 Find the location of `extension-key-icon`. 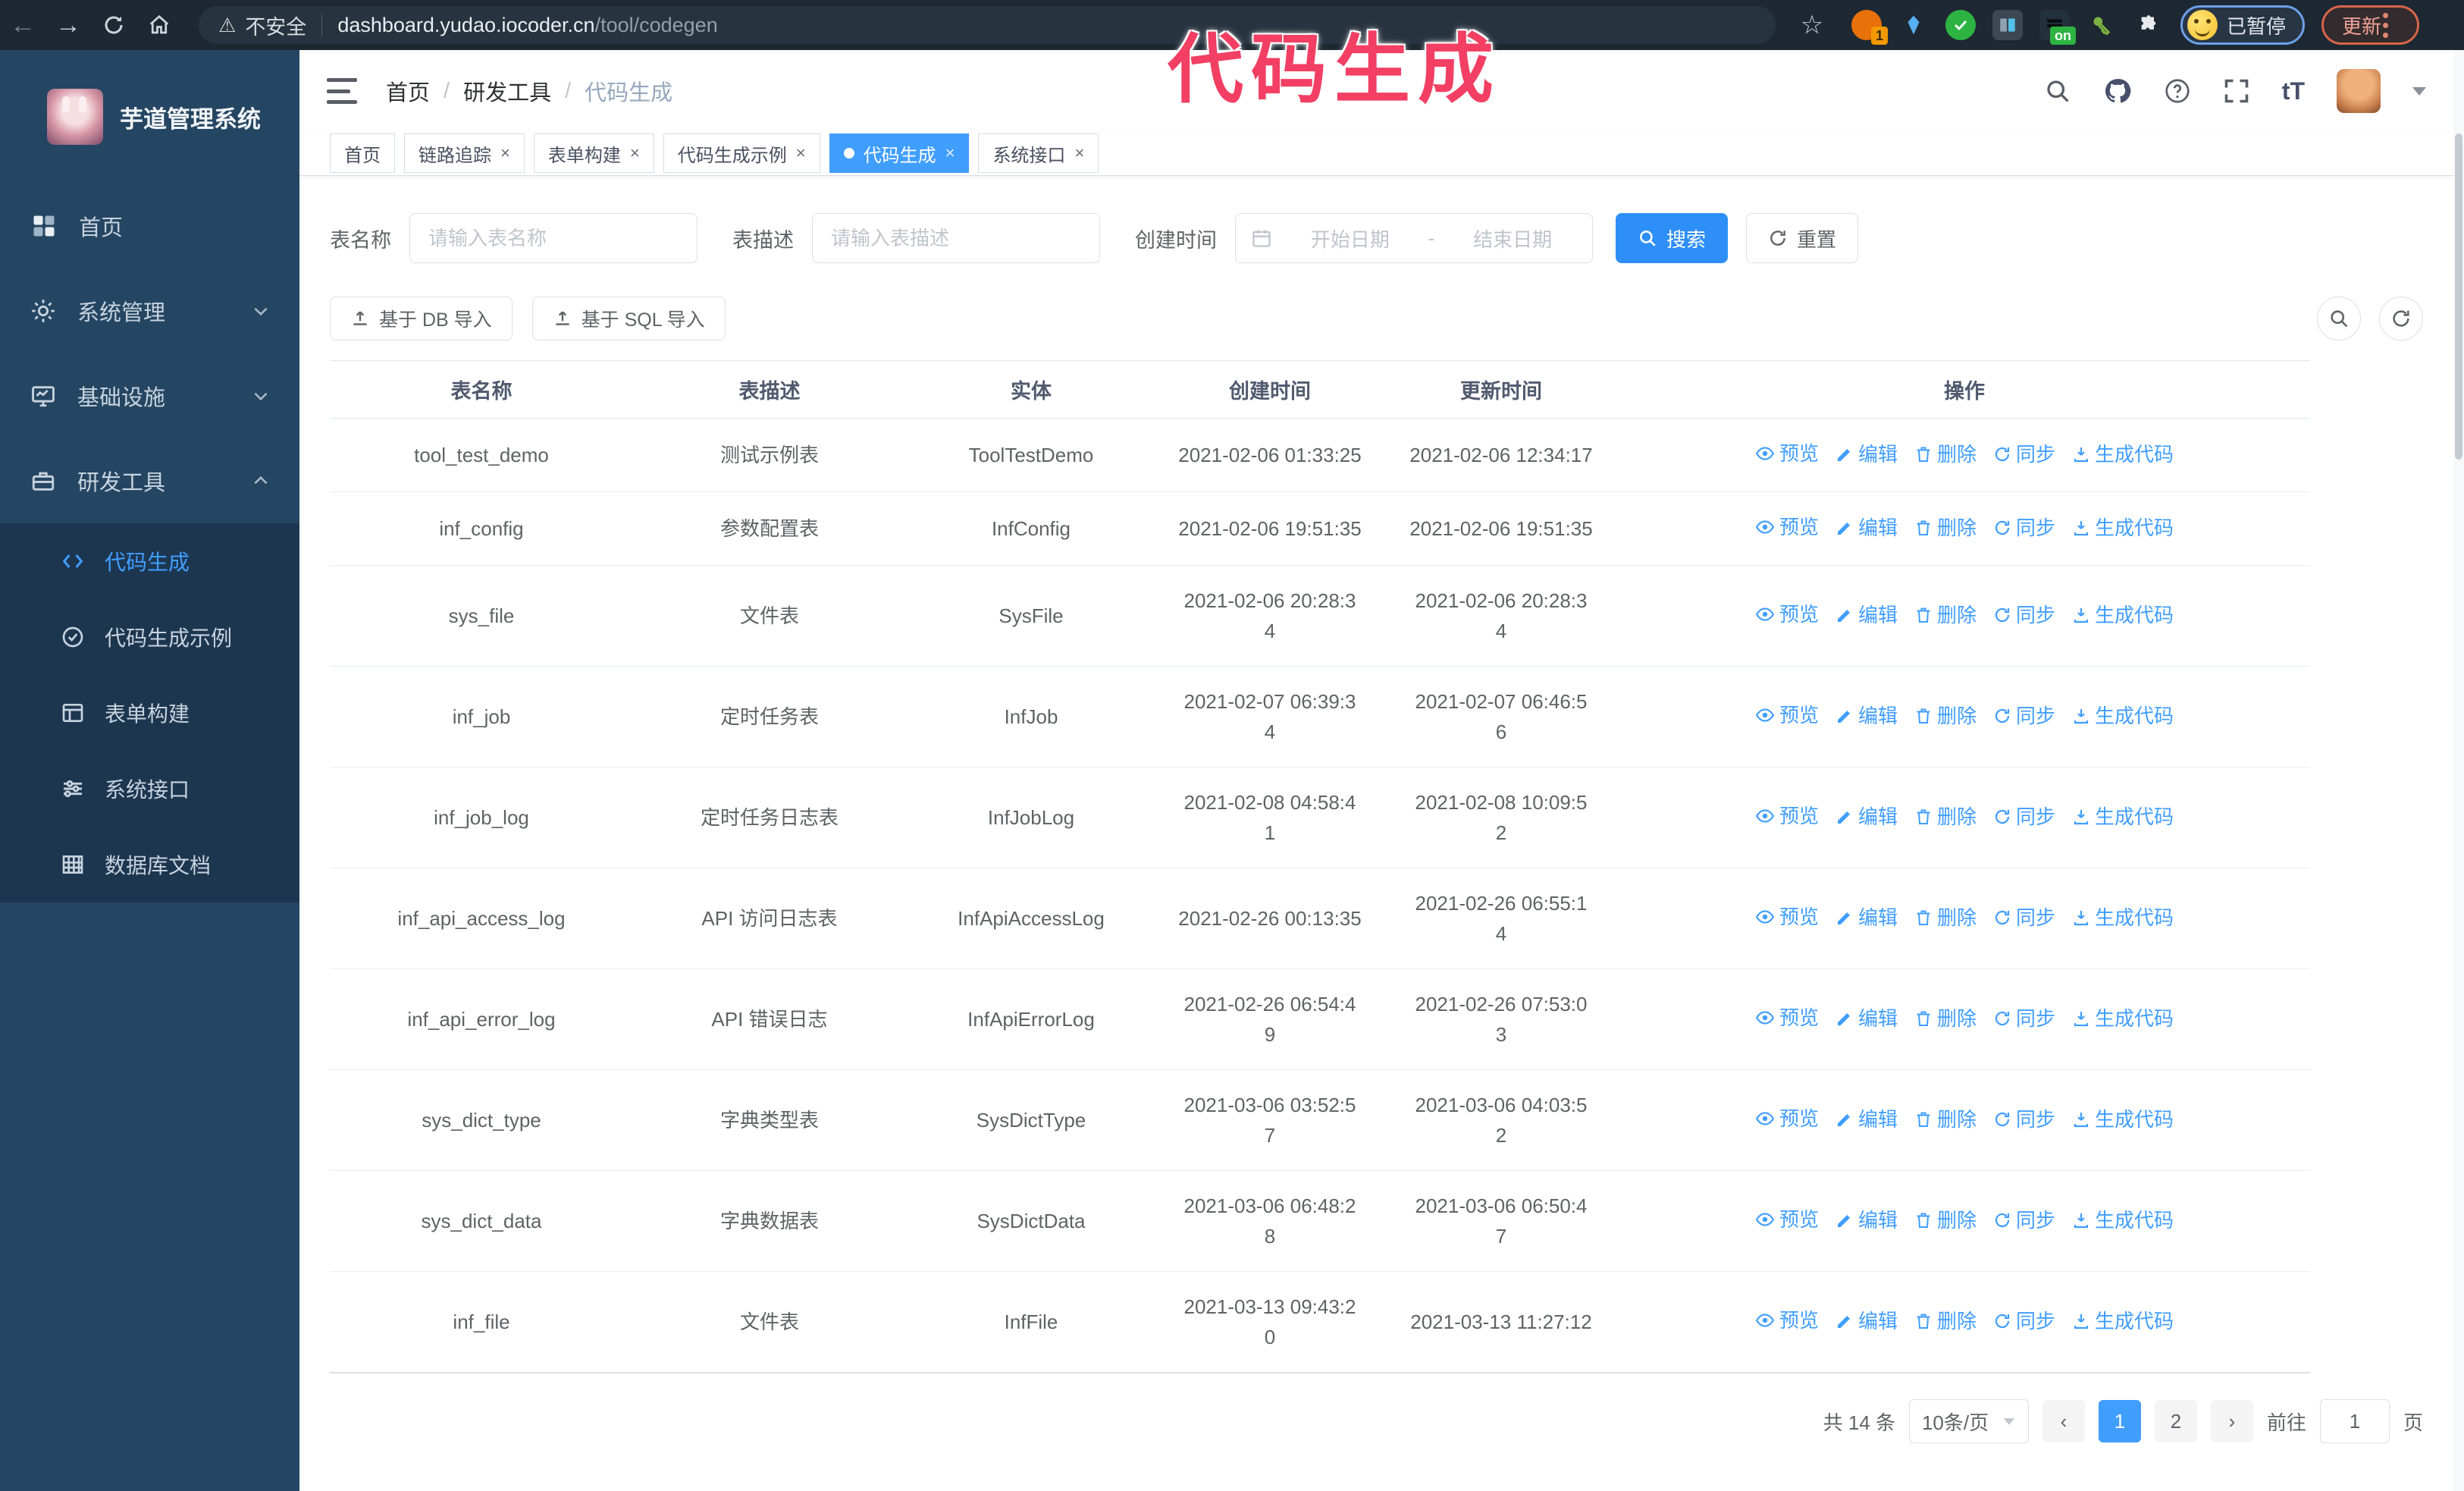

extension-key-icon is located at coordinates (2101, 25).